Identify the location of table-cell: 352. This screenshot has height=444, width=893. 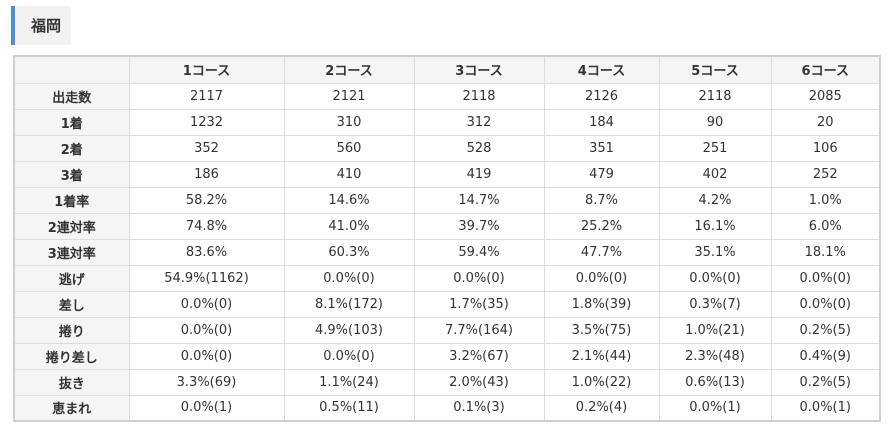
(206, 148).